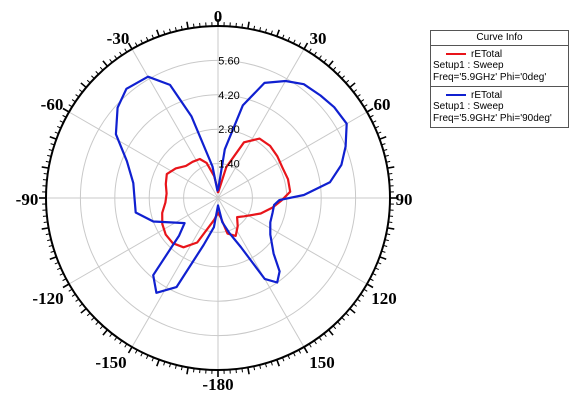 Image resolution: width=578 pixels, height=394 pixels. I want to click on angle-tick-label: -90, so click(27, 199).